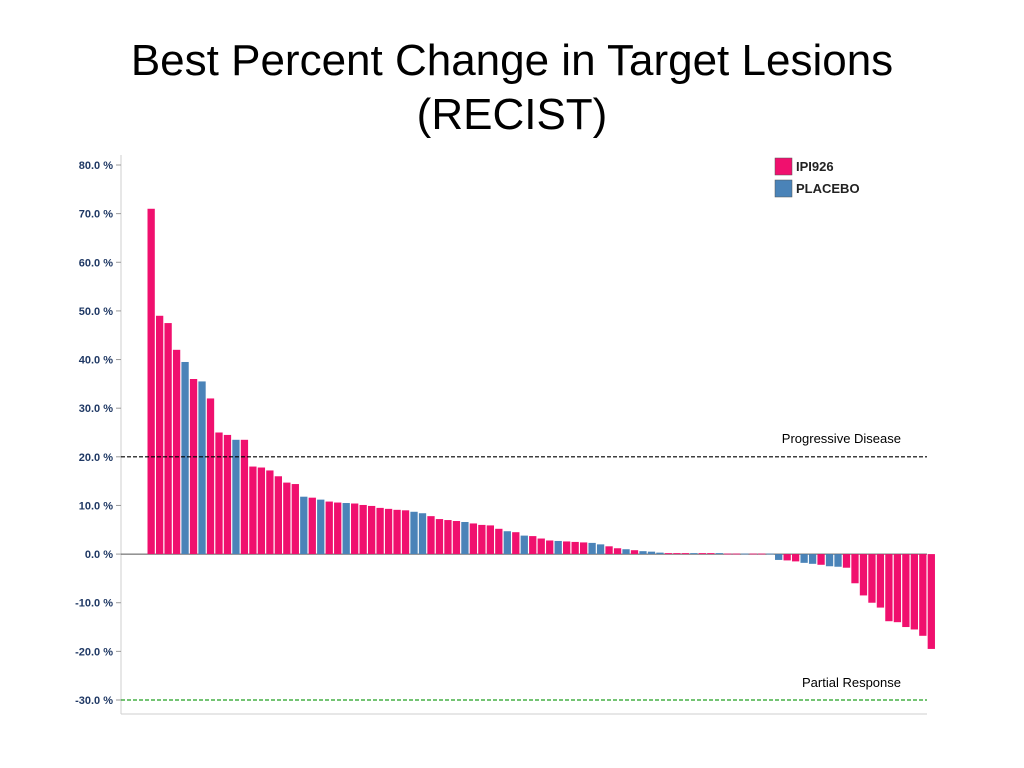 This screenshot has width=1024, height=768. What do you see at coordinates (96, 312) in the screenshot?
I see `y-tick-label: 50.0 %` at bounding box center [96, 312].